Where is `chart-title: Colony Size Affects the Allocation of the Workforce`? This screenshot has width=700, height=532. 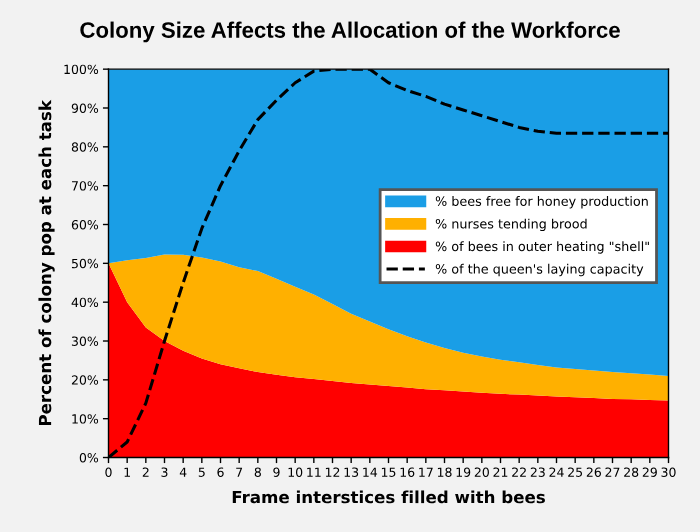 chart-title: Colony Size Affects the Allocation of the Workforce is located at coordinates (350, 32).